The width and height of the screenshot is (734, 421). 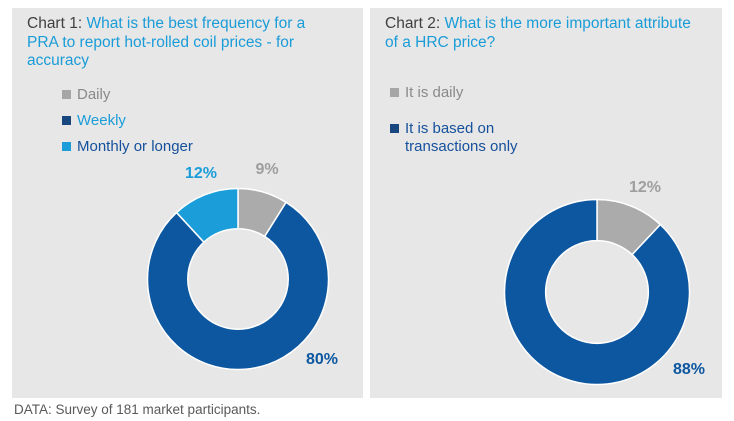 I want to click on chart1-donut, so click(x=238, y=279).